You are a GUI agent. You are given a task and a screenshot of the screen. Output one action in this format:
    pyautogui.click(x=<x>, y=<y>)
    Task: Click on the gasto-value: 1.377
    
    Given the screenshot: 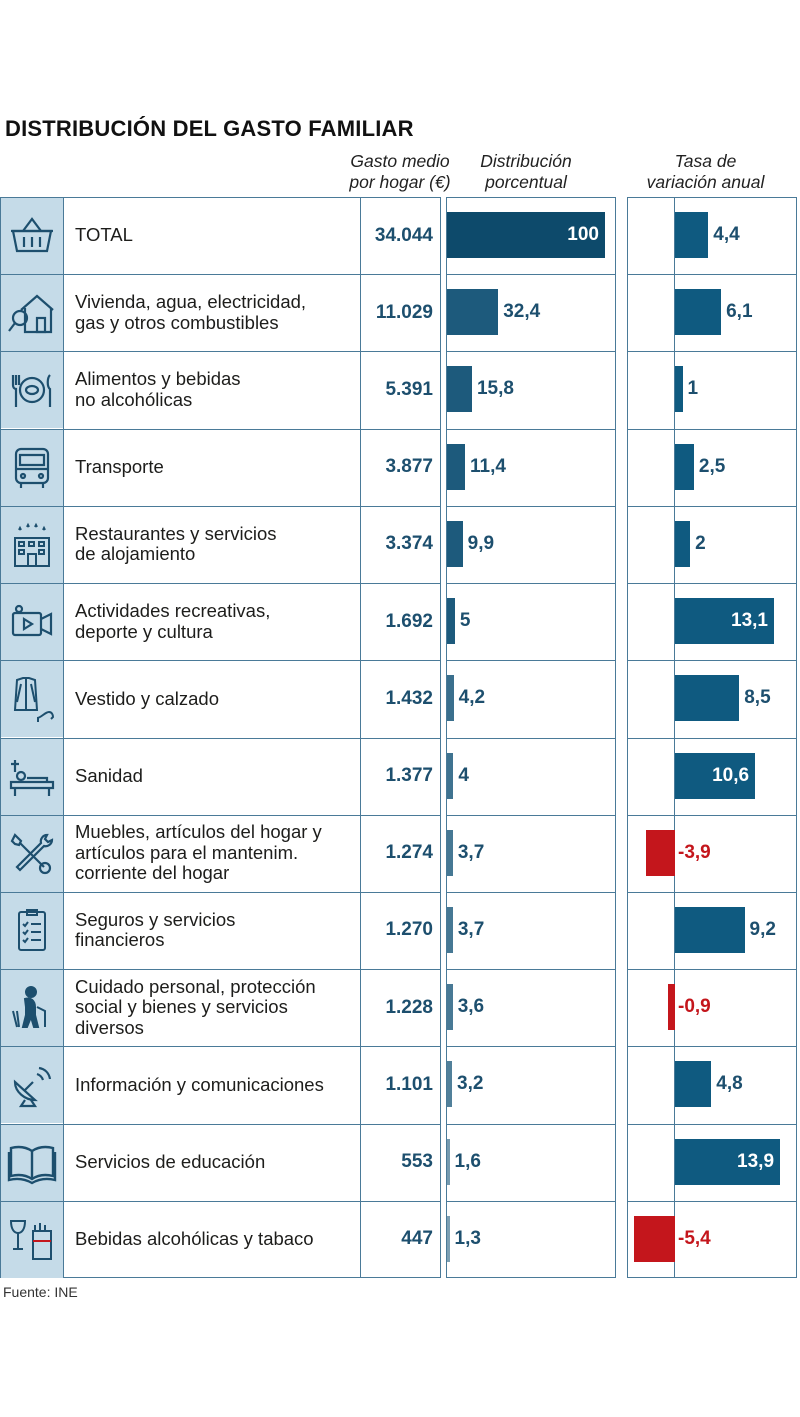 What is the action you would take?
    pyautogui.click(x=409, y=775)
    